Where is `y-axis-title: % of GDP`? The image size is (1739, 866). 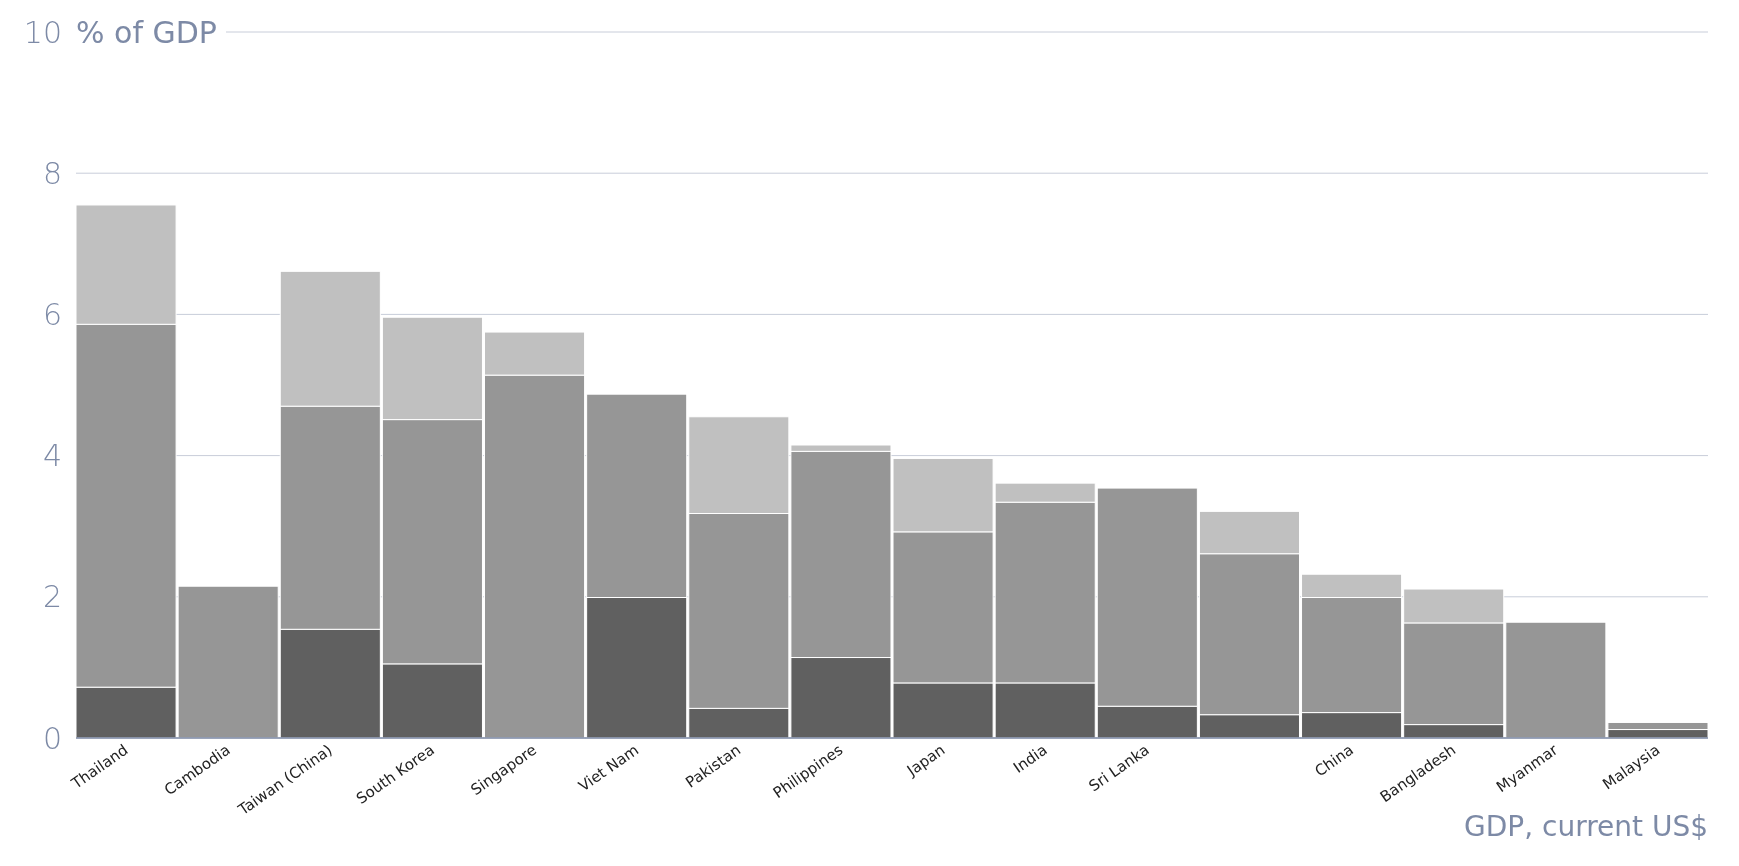
y-axis-title: % of GDP is located at coordinates (146, 32).